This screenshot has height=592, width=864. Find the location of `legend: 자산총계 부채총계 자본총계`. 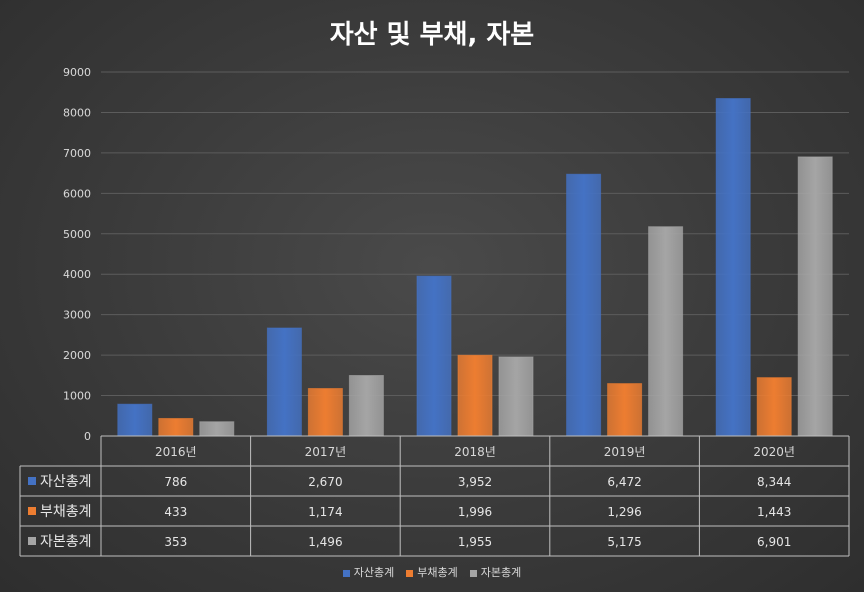

legend: 자산총계 부채총계 자본총계 is located at coordinates (432, 572).